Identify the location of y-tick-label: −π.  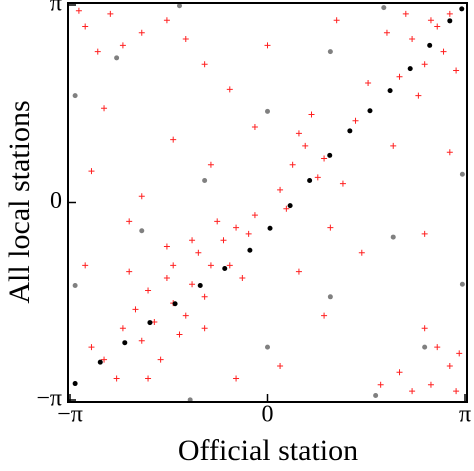
(49, 399).